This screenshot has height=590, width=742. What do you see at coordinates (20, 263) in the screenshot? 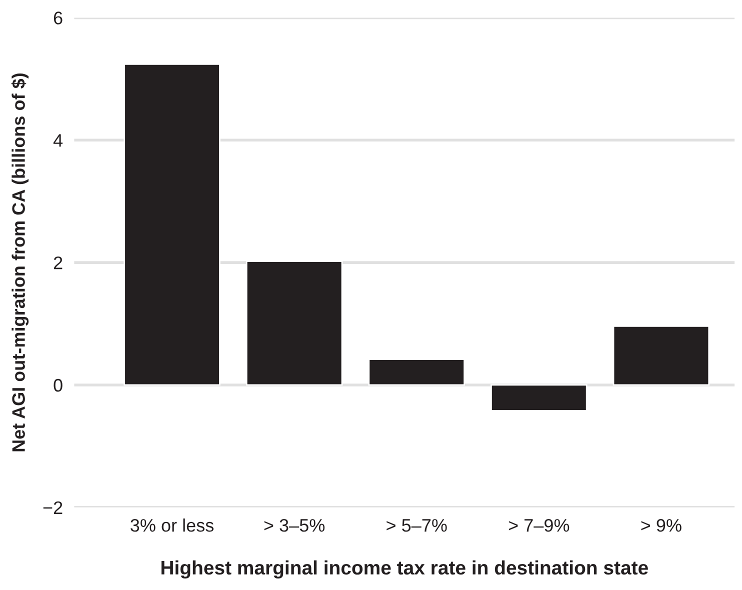
I see `y-axis-title: Net AGI out-migration from CA (billions of $)` at bounding box center [20, 263].